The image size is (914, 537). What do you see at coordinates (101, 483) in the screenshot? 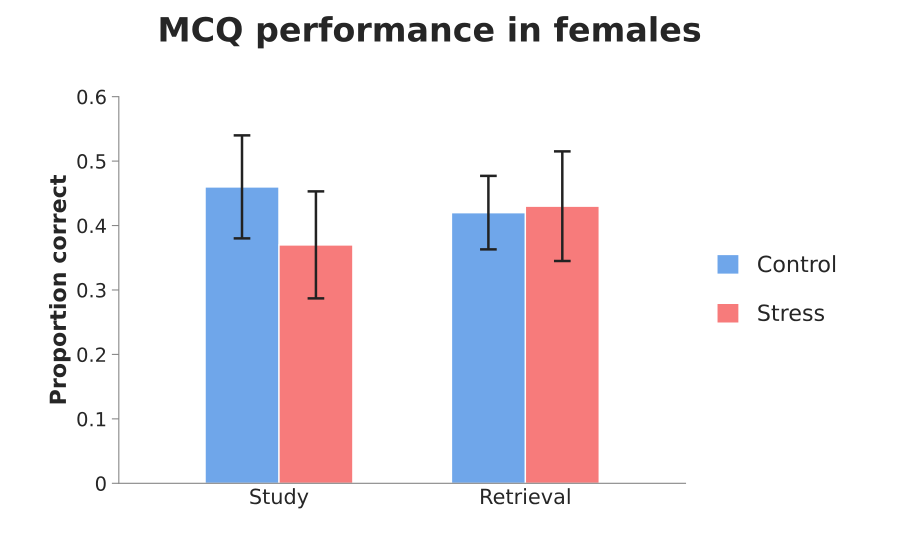
I see `y-tick-label: 0` at bounding box center [101, 483].